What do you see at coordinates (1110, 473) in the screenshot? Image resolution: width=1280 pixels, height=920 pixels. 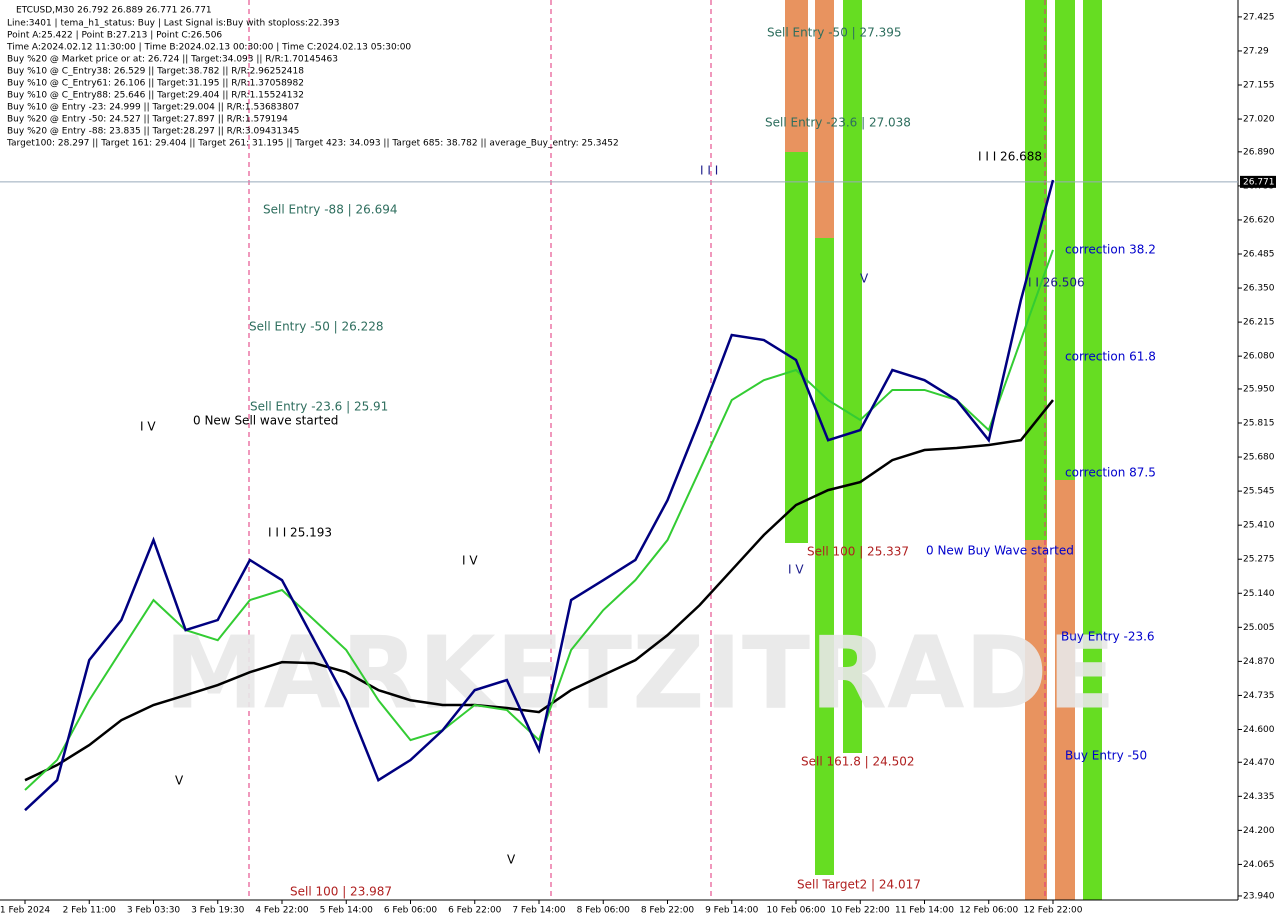 I see `annotation: correction 87.5` at bounding box center [1110, 473].